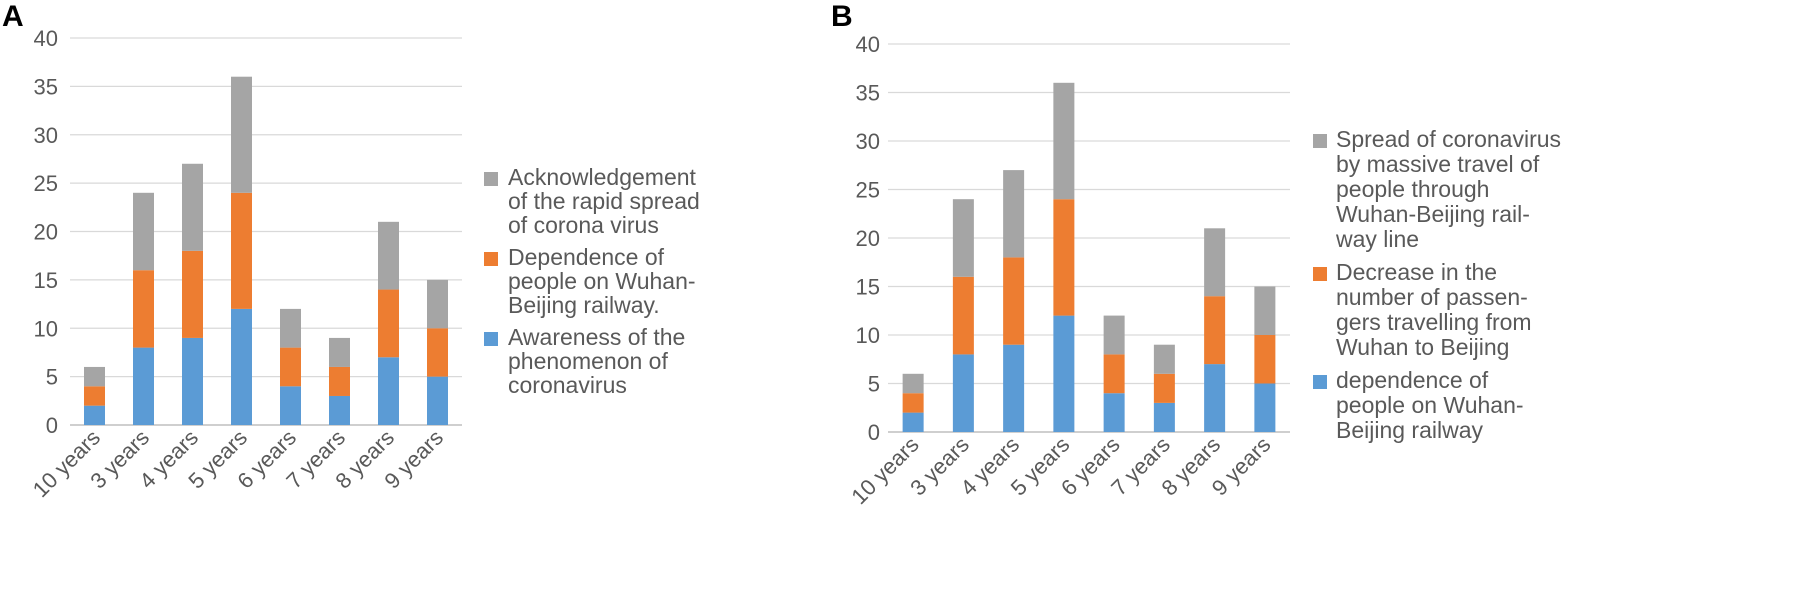 Image resolution: width=1816 pixels, height=603 pixels. I want to click on chart-a-legend-text: Acknowledgement, so click(602, 177).